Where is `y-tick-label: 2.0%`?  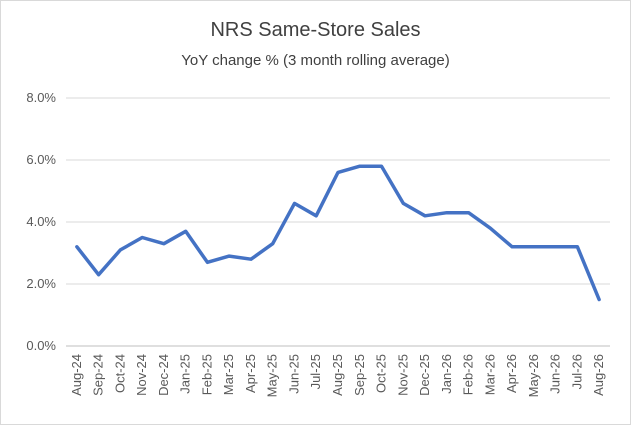
y-tick-label: 2.0% is located at coordinates (41, 283).